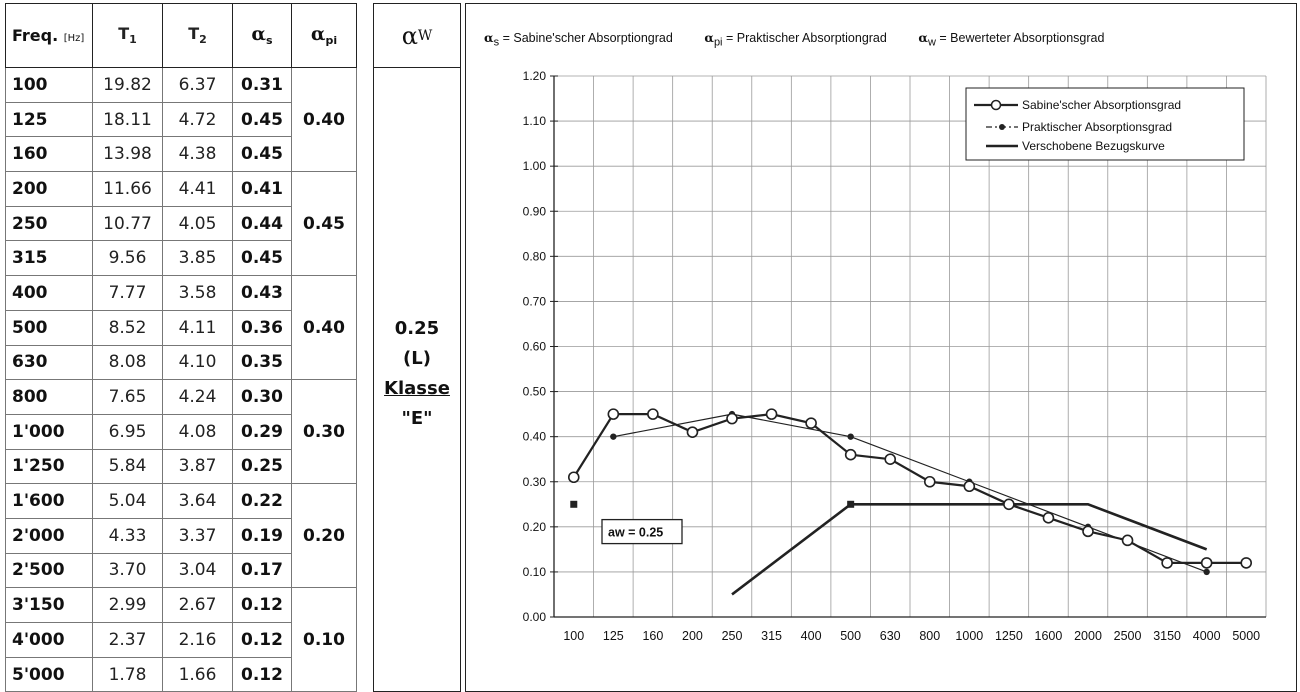  Describe the element at coordinates (324, 119) in the screenshot. I see `alpha-pi-cell: 0.40` at that location.